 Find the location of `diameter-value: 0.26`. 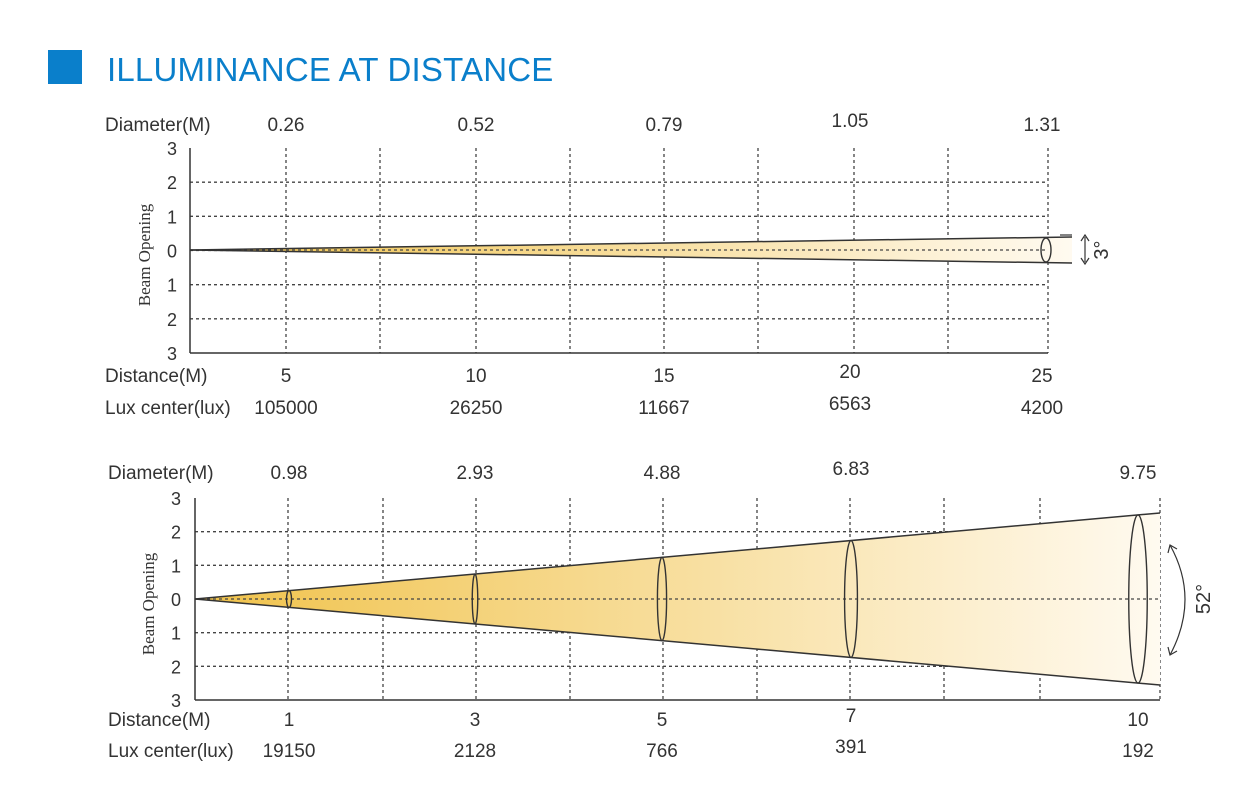

diameter-value: 0.26 is located at coordinates (286, 125).